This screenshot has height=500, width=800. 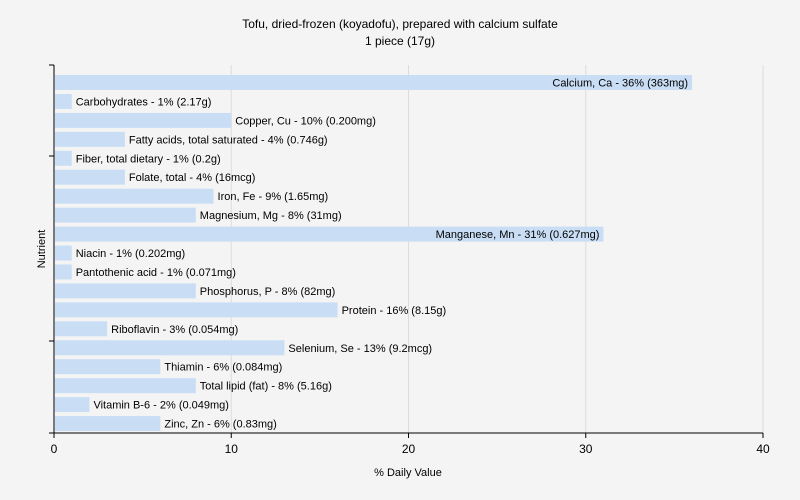 I want to click on x-tick-labels: 0 10 20 30 40, so click(x=410, y=449).